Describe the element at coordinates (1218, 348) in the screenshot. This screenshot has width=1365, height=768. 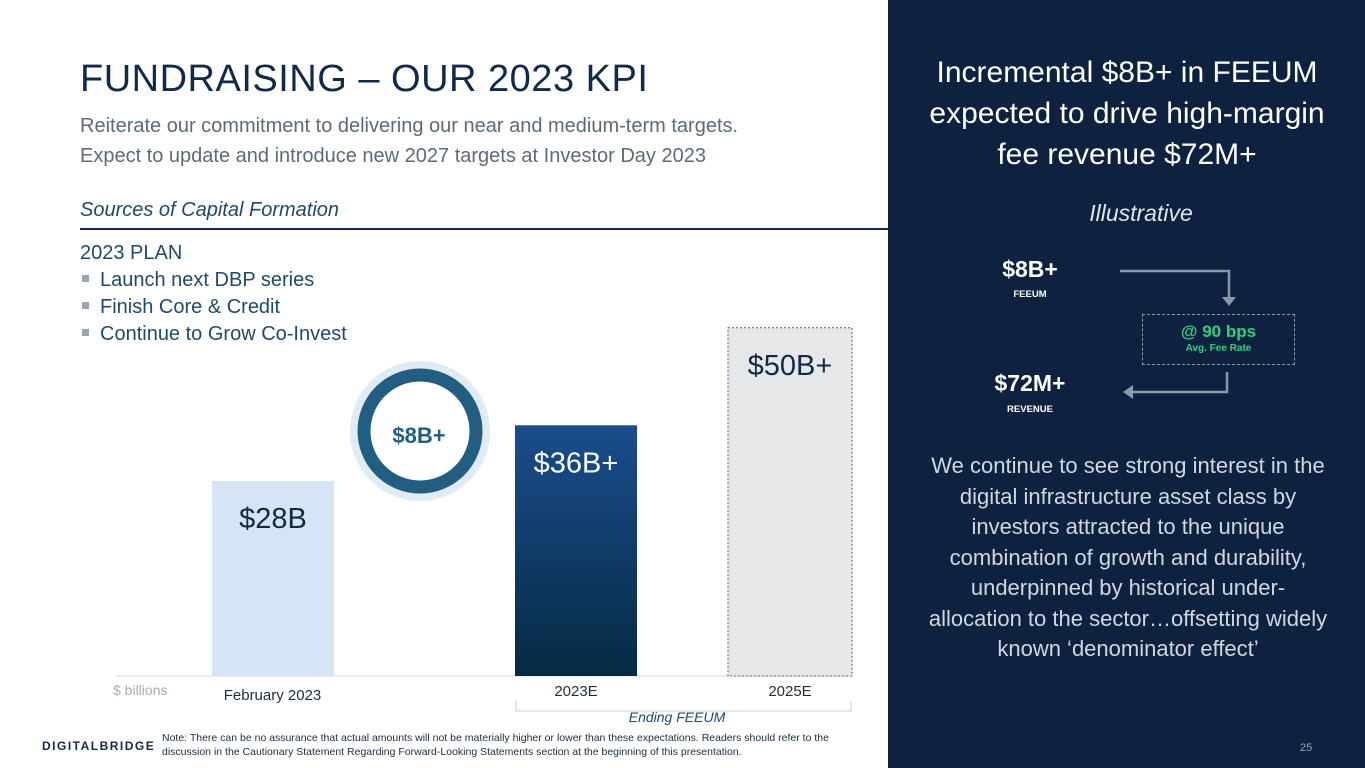
I see `fee-rate-label: Avg. Fee Rate` at that location.